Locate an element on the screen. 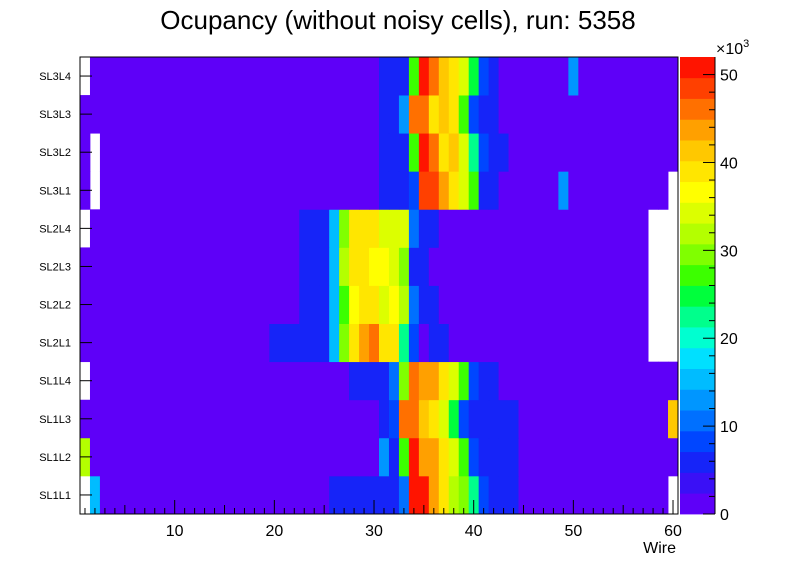  colorbar-multiplier: ×10³ is located at coordinates (732, 48).